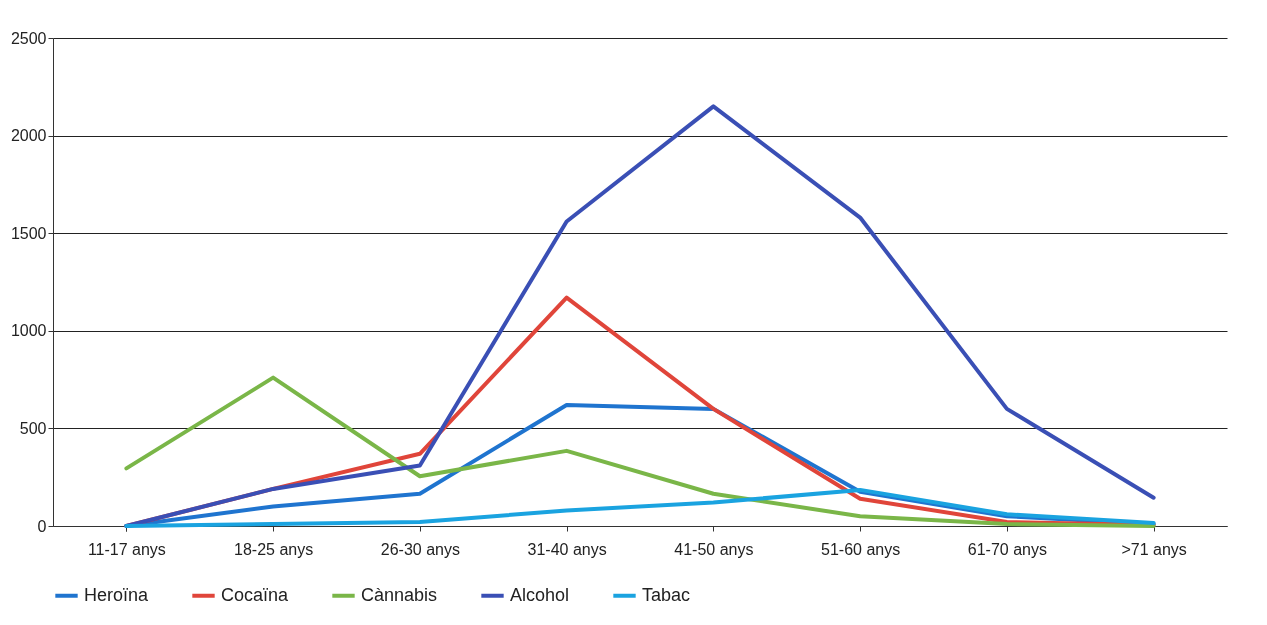 The image size is (1267, 625). What do you see at coordinates (861, 549) in the screenshot?
I see `x-tick-label: 51-60 anys` at bounding box center [861, 549].